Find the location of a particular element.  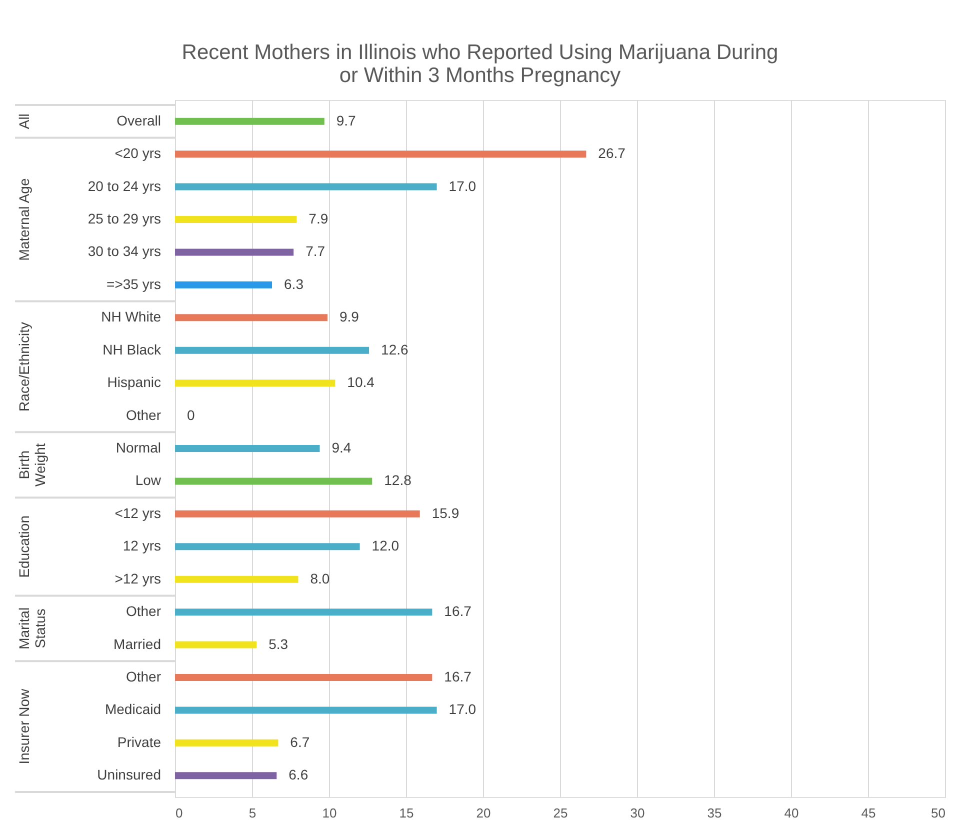

y-tick-label: <12 yrs is located at coordinates (137, 512).